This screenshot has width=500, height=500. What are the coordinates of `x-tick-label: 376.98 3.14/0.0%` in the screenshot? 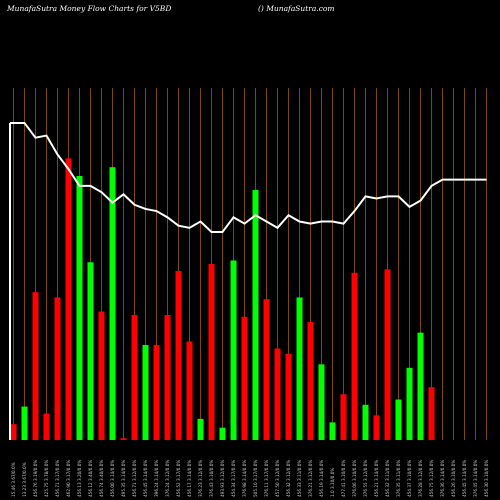 It's located at (244, 478).